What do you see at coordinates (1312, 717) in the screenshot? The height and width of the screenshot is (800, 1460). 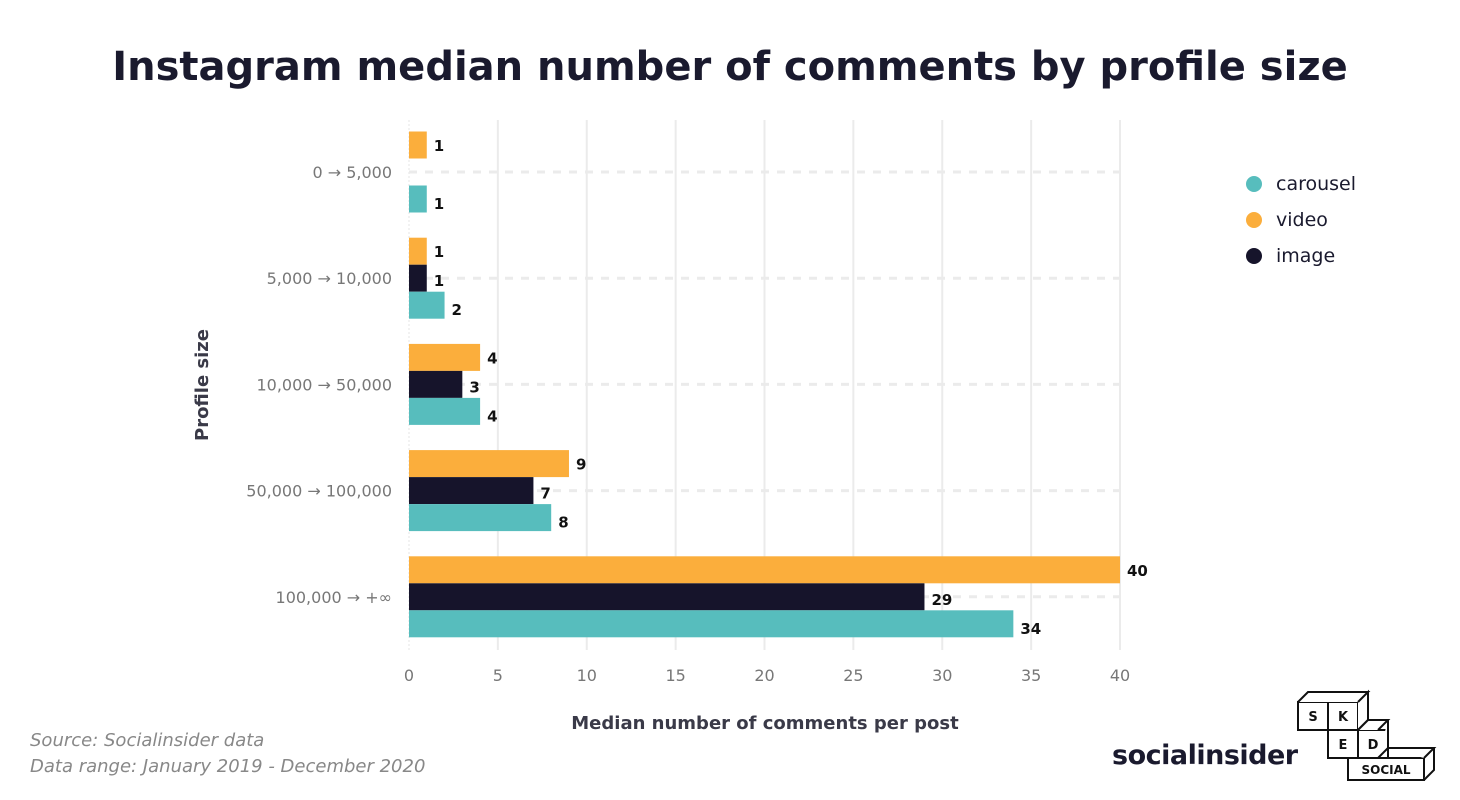 I see `logo-letter: S` at bounding box center [1312, 717].